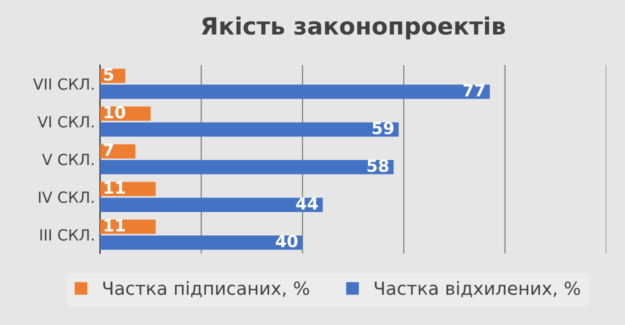 Image resolution: width=625 pixels, height=325 pixels. I want to click on data-label: 58, so click(378, 165).